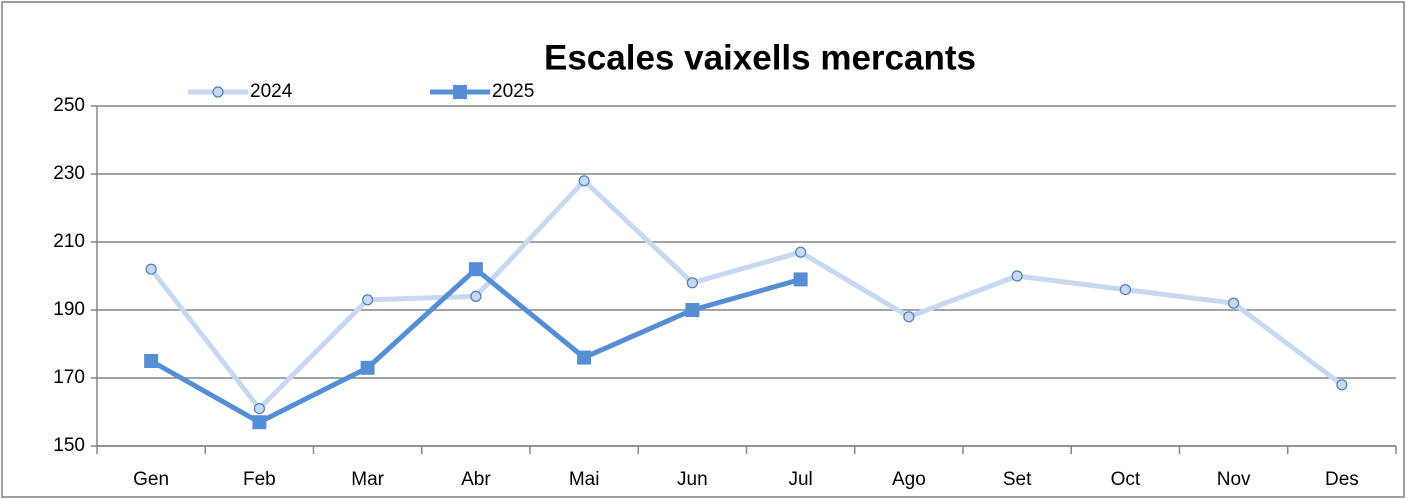 This screenshot has height=499, width=1409. Describe the element at coordinates (1126, 479) in the screenshot. I see `x-tick-label: Oct` at that location.